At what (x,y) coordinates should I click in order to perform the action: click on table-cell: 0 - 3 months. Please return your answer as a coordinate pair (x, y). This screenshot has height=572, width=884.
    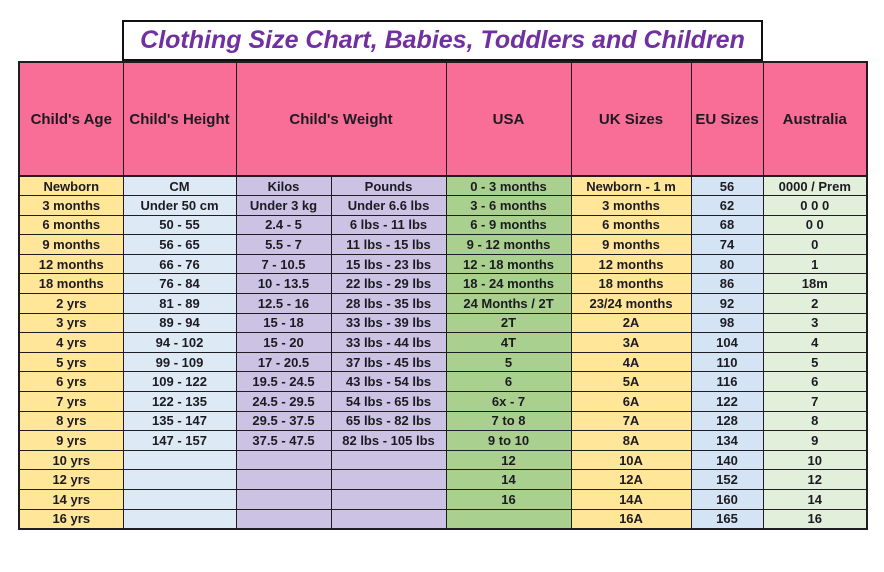
    Looking at the image, I should click on (508, 186).